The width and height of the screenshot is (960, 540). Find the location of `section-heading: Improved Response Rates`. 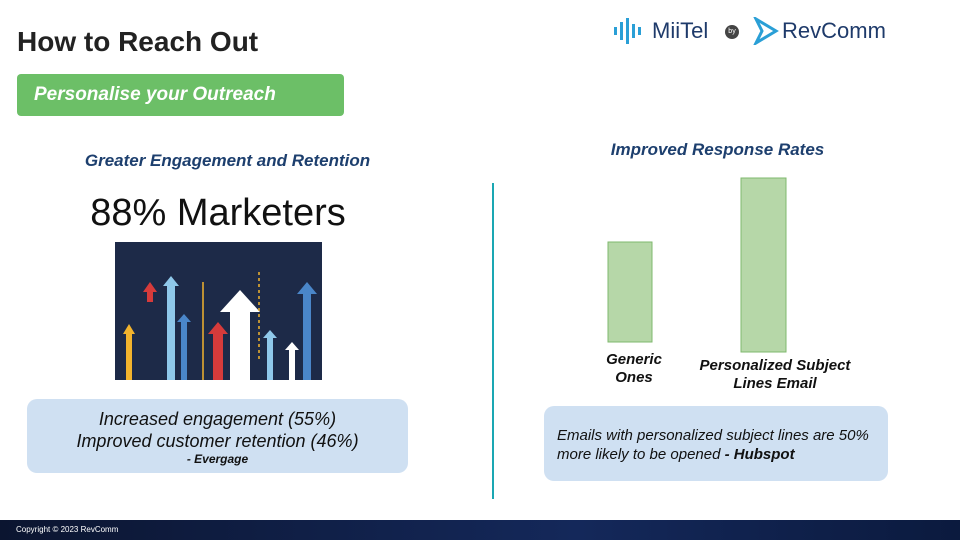

section-heading: Improved Response Rates is located at coordinates (717, 149).